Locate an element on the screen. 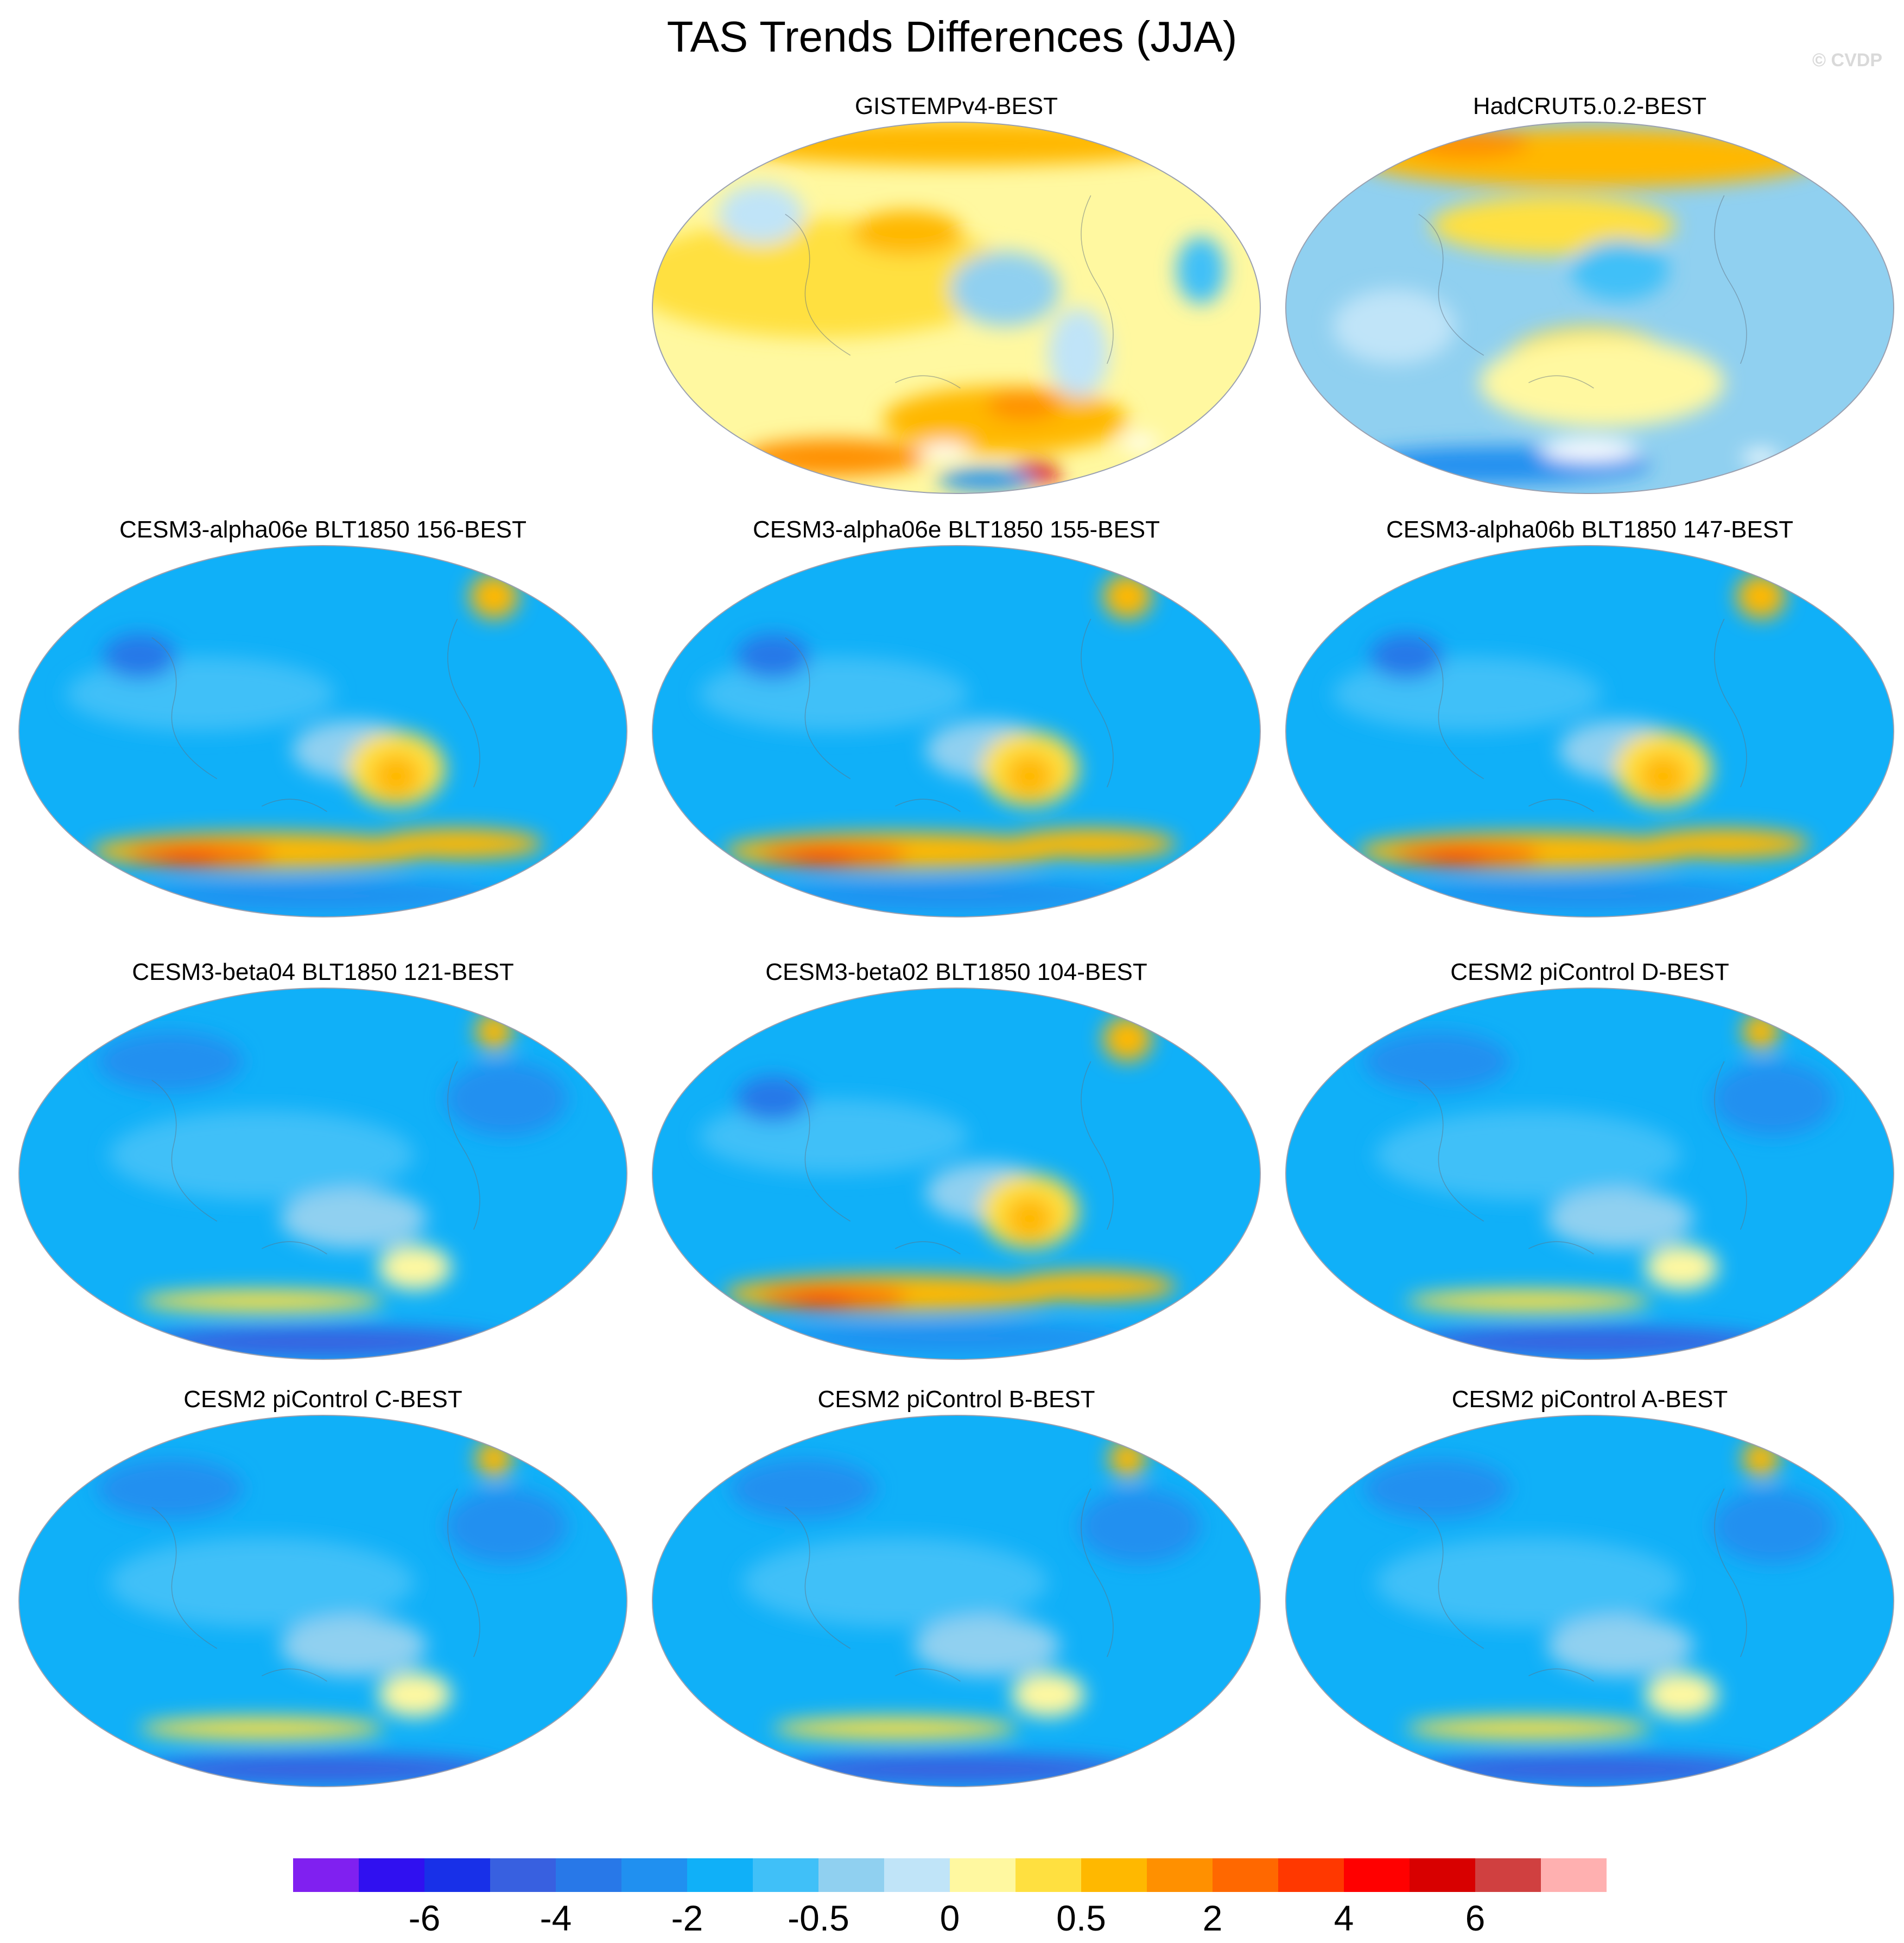  panel-title: CESM2 piControl C-BEST is located at coordinates (322, 1399).